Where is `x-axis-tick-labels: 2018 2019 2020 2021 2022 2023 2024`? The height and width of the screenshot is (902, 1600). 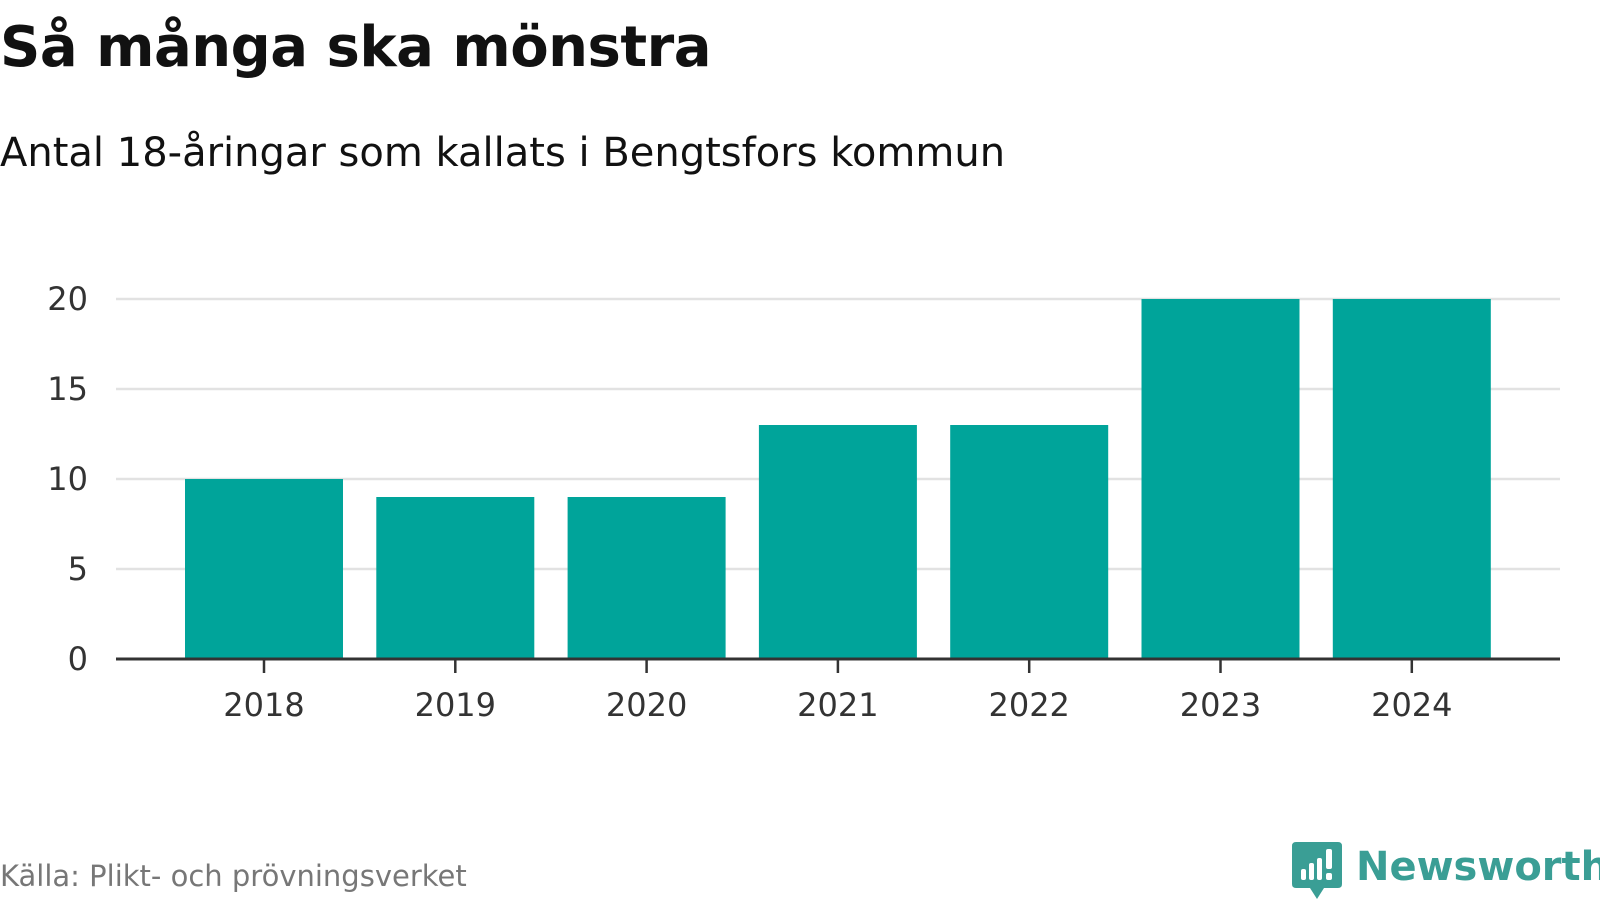
x-axis-tick-labels: 2018 2019 2020 2021 2022 2023 2024 is located at coordinates (837, 705).